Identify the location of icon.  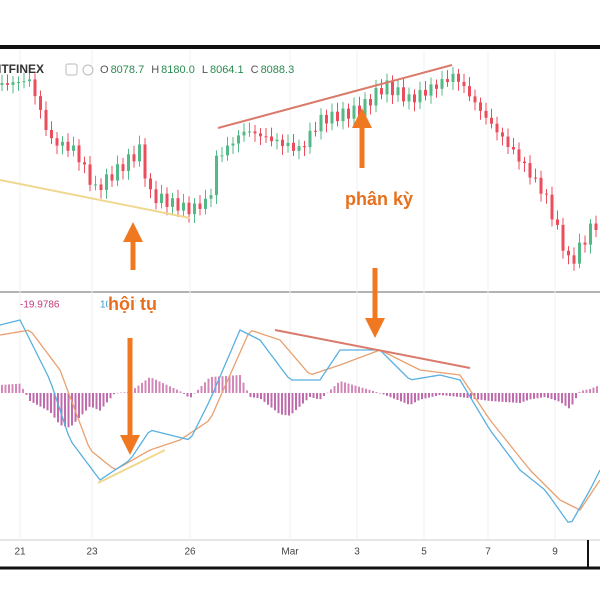
(88, 70).